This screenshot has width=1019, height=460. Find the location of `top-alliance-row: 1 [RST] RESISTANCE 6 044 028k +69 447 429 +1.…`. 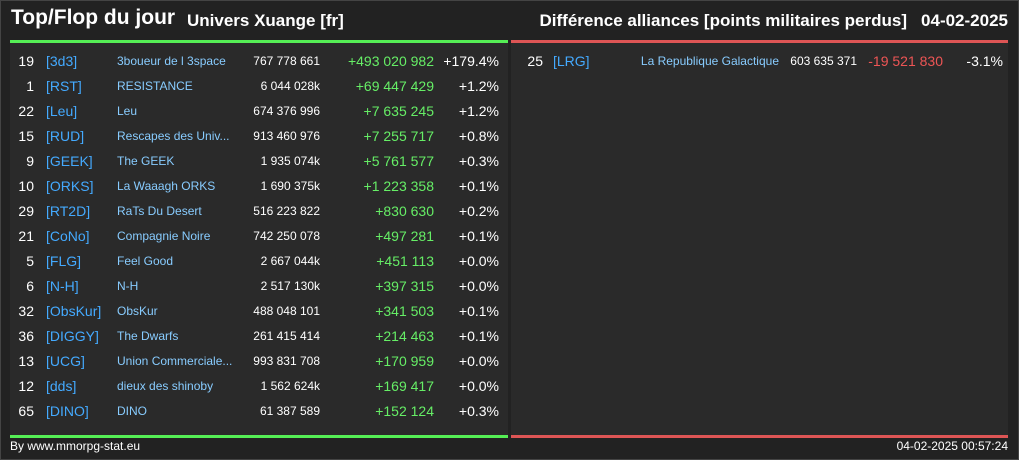

top-alliance-row: 1 [RST] RESISTANCE 6 044 028k +69 447 429 +1.… is located at coordinates (259, 86).